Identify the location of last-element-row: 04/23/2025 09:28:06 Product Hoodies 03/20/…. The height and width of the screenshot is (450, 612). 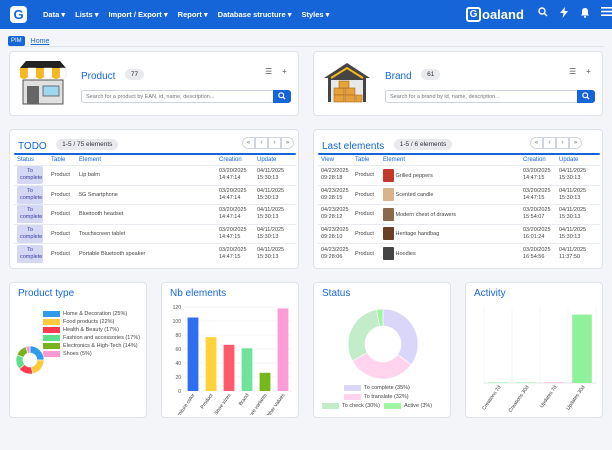
(459, 253).